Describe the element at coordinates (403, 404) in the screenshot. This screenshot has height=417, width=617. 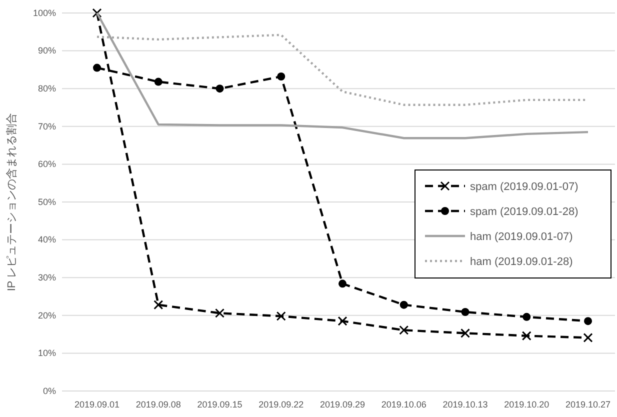
I see `x-tick-label: 2019.10.06` at that location.